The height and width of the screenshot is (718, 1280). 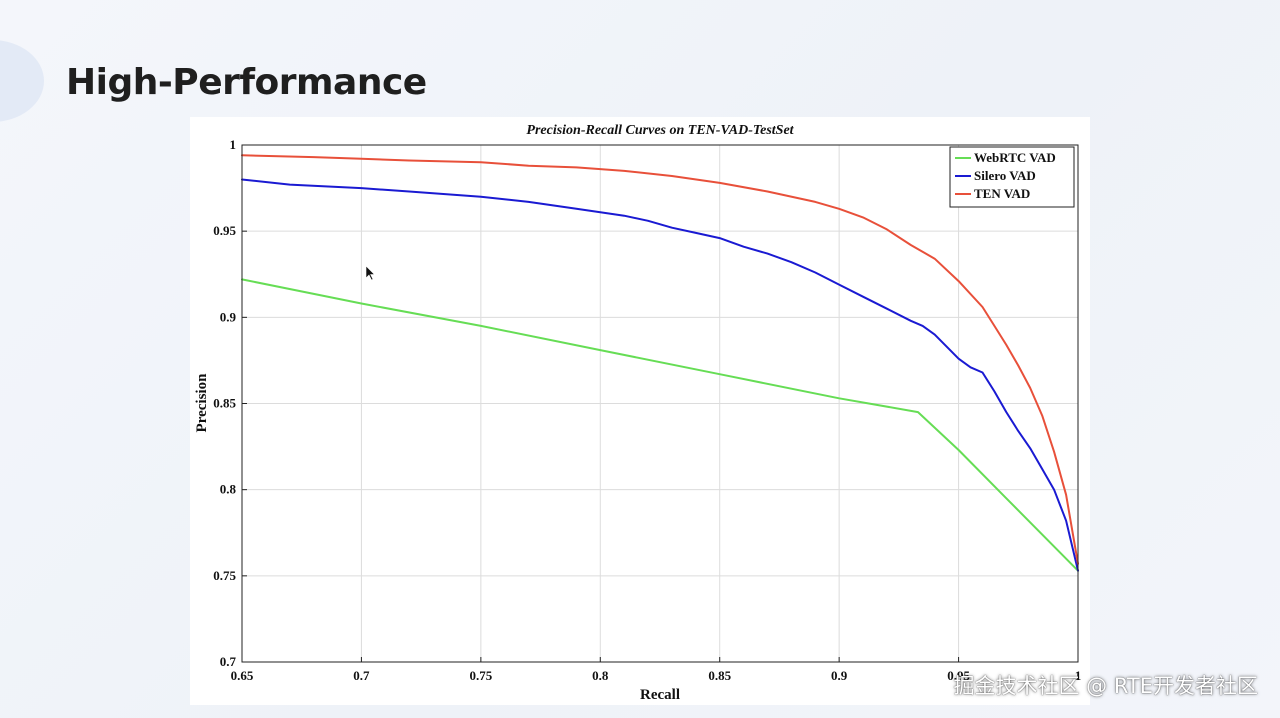 What do you see at coordinates (233, 144) in the screenshot?
I see `y-tick-label: 1` at bounding box center [233, 144].